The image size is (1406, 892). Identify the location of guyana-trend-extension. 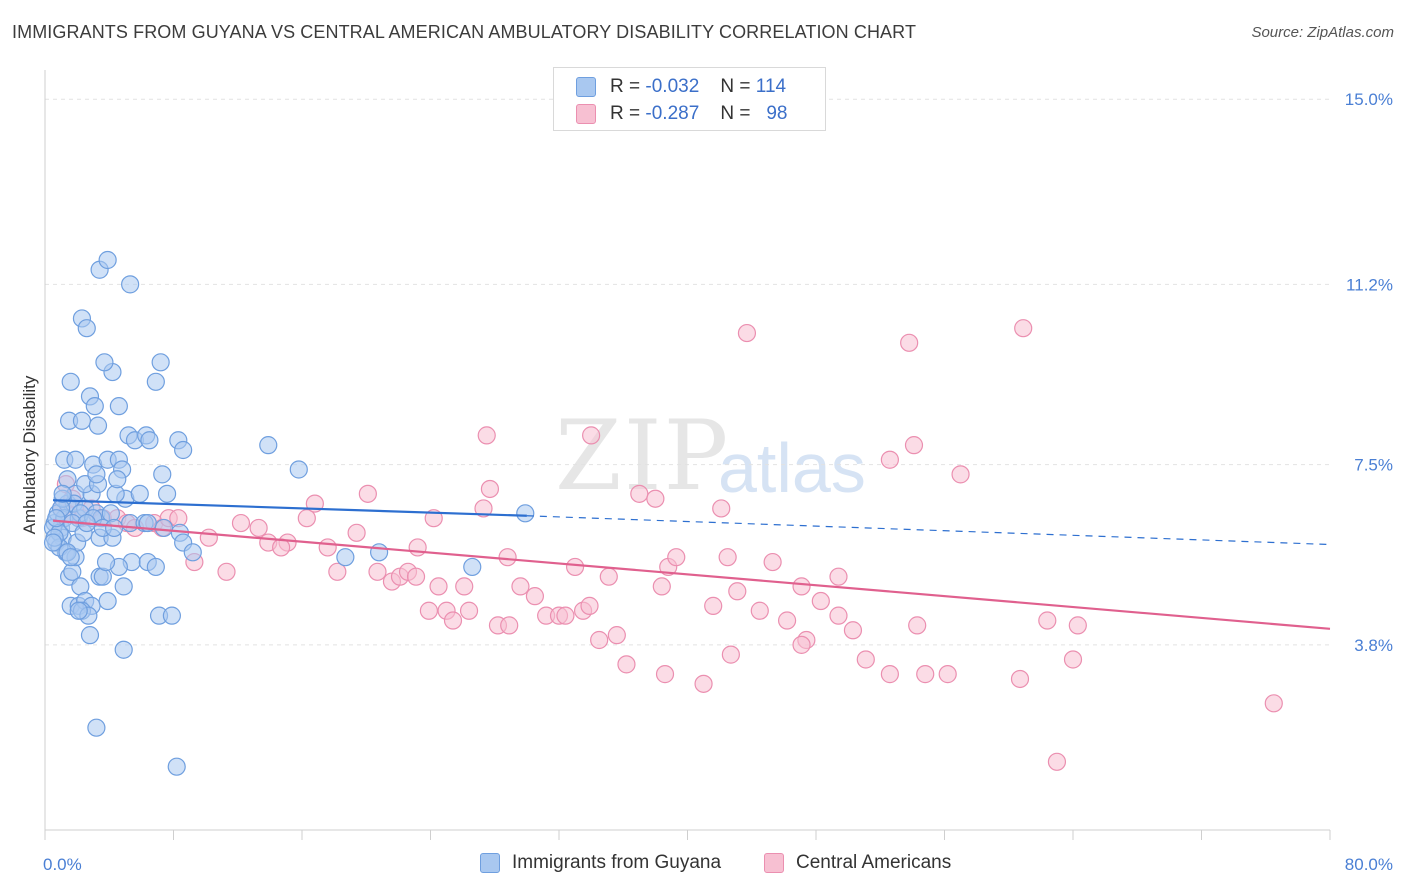
(928, 530).